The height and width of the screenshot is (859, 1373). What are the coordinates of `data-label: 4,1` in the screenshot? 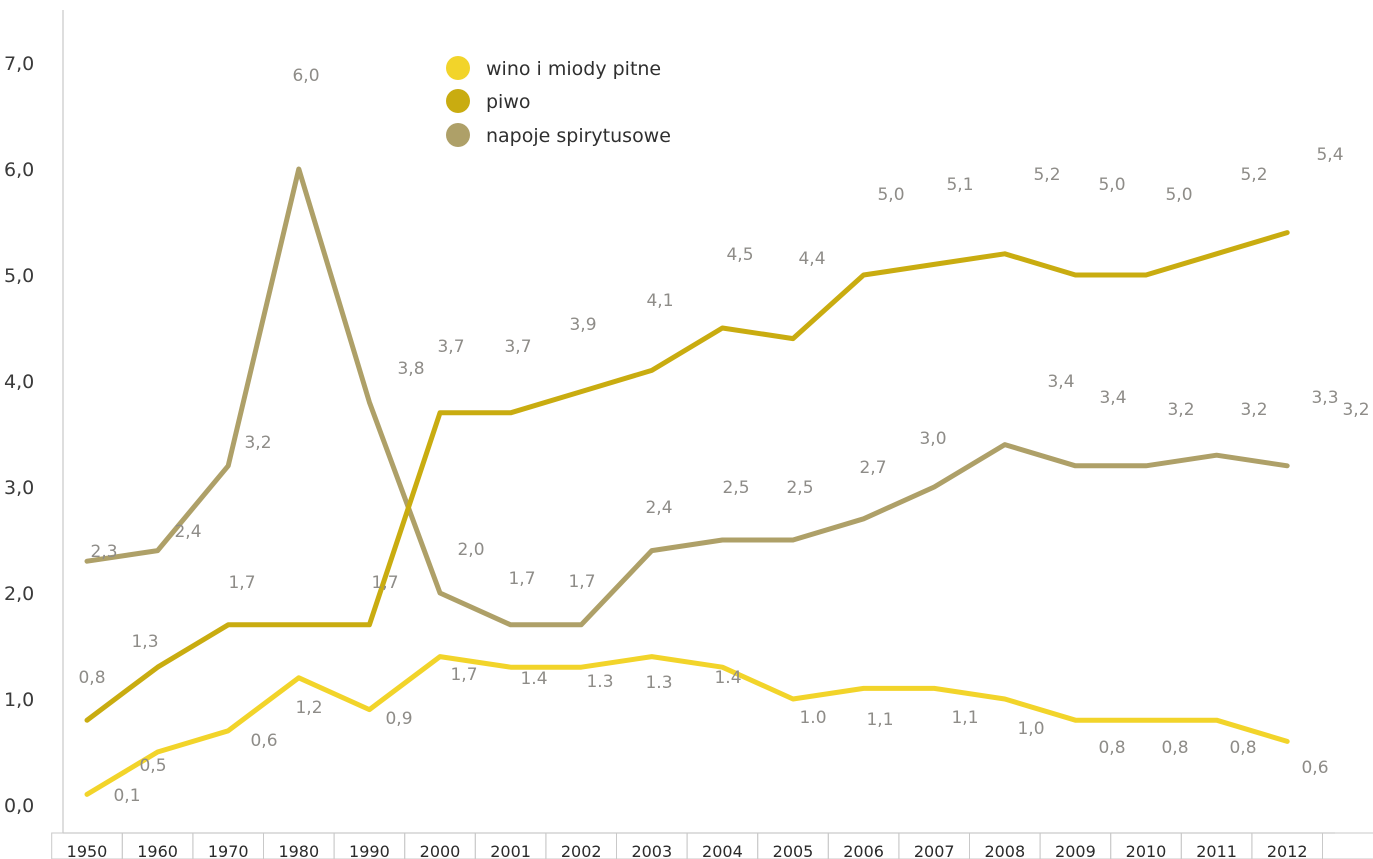 It's located at (659, 301).